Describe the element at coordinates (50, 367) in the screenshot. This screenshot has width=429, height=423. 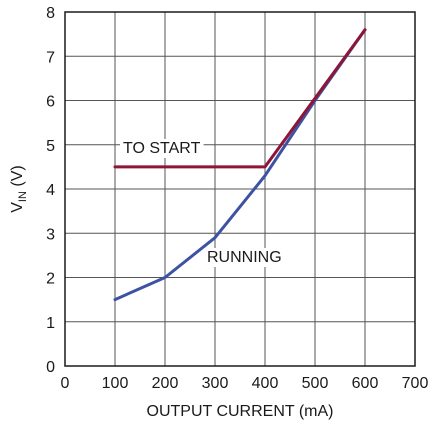
I see `y-tick-label: 0` at that location.